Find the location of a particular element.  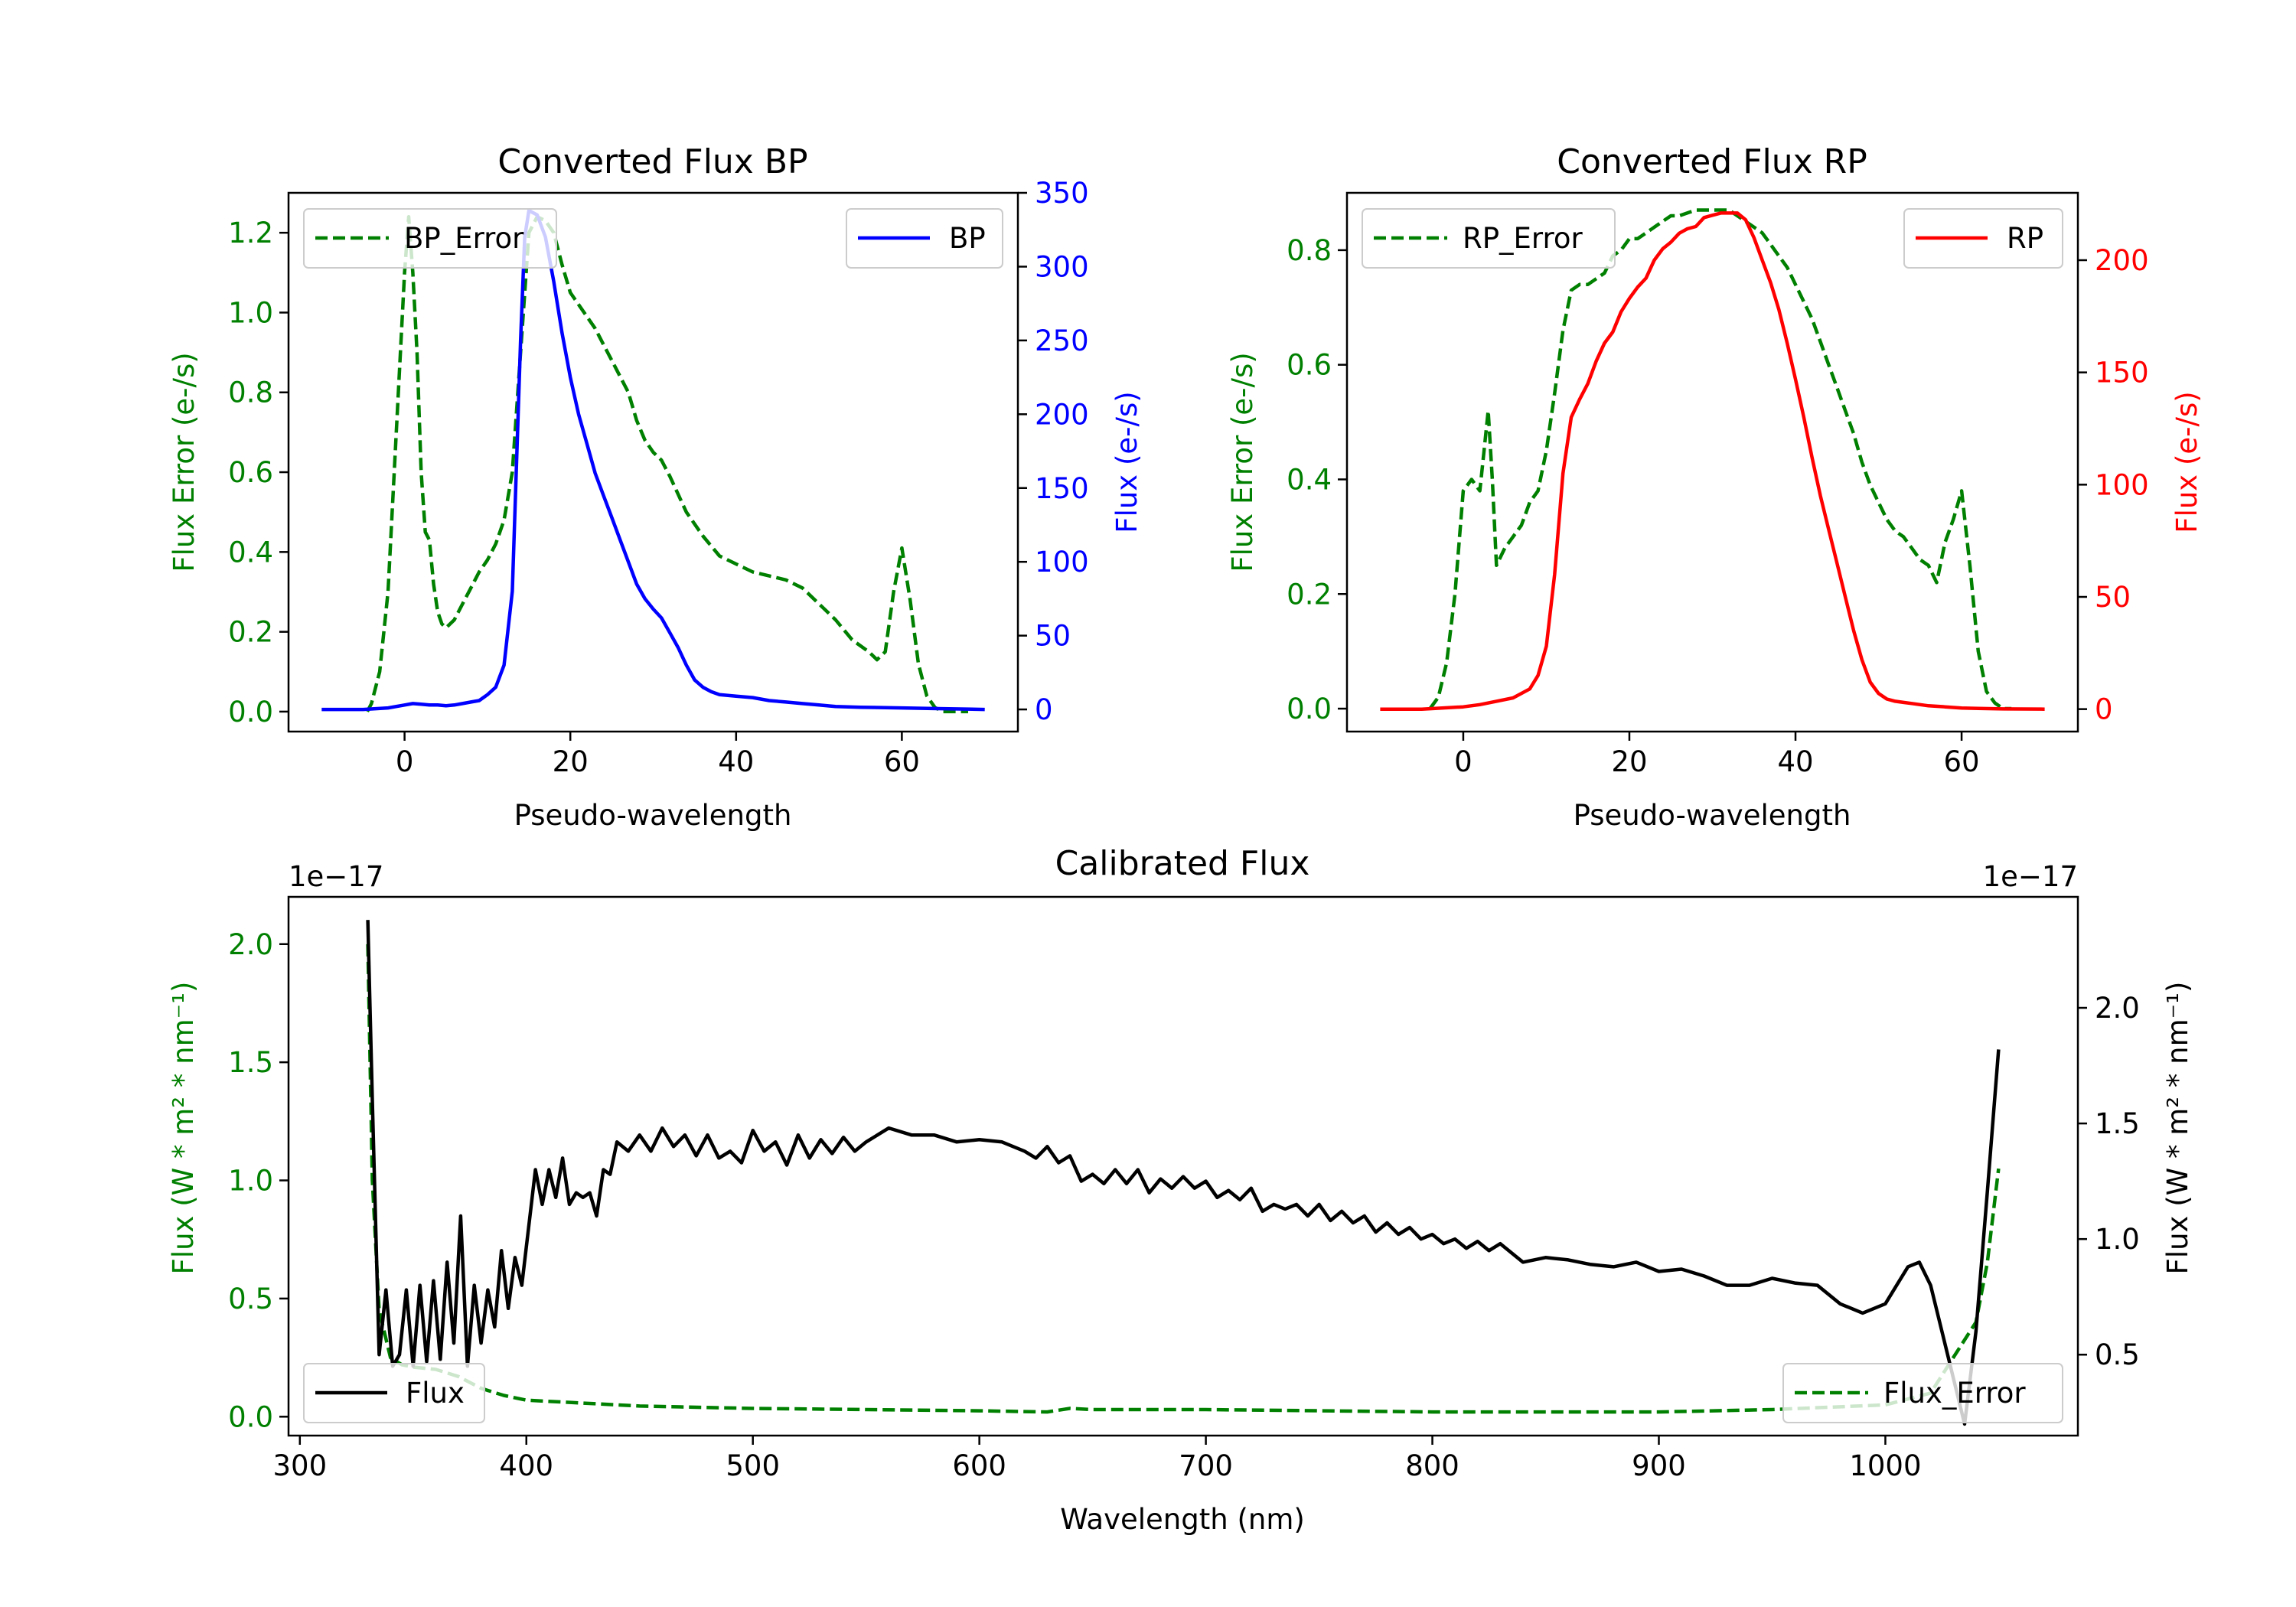

chart-calibrated-title: Calibrated Flux is located at coordinates (1182, 864).